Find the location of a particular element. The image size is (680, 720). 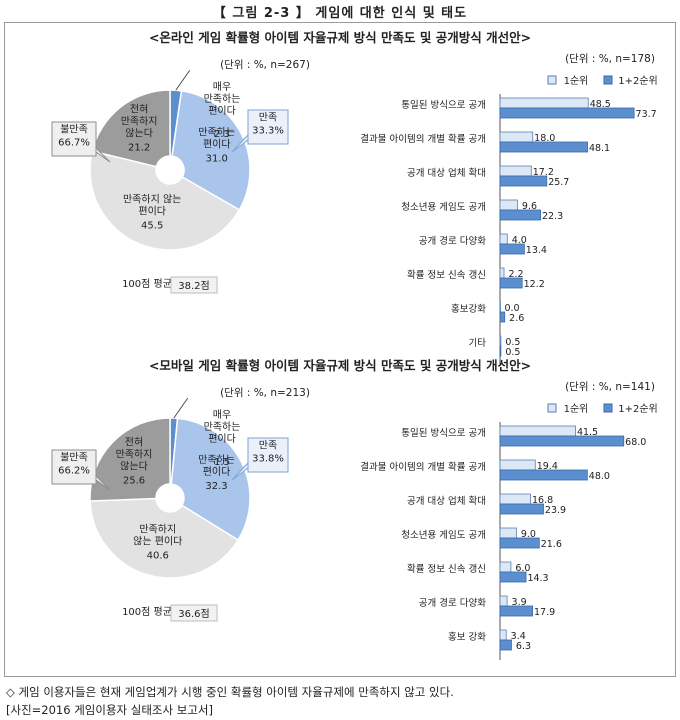

caption-source: [사진=2016 게임이용자 실태조사 보고서] is located at coordinates (109, 710).